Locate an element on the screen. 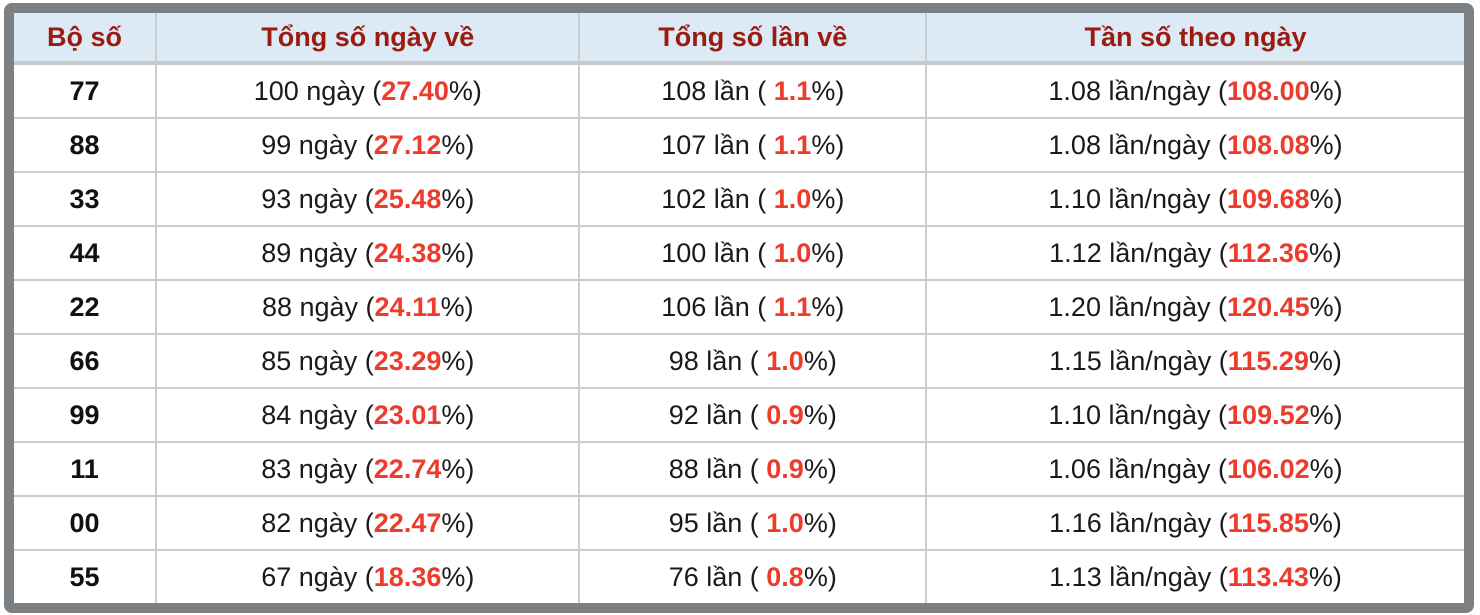 Image resolution: width=1480 pixels, height=615 pixels. freq-cell: 1.16 lần/ngày (115.85%) is located at coordinates (1194, 522).